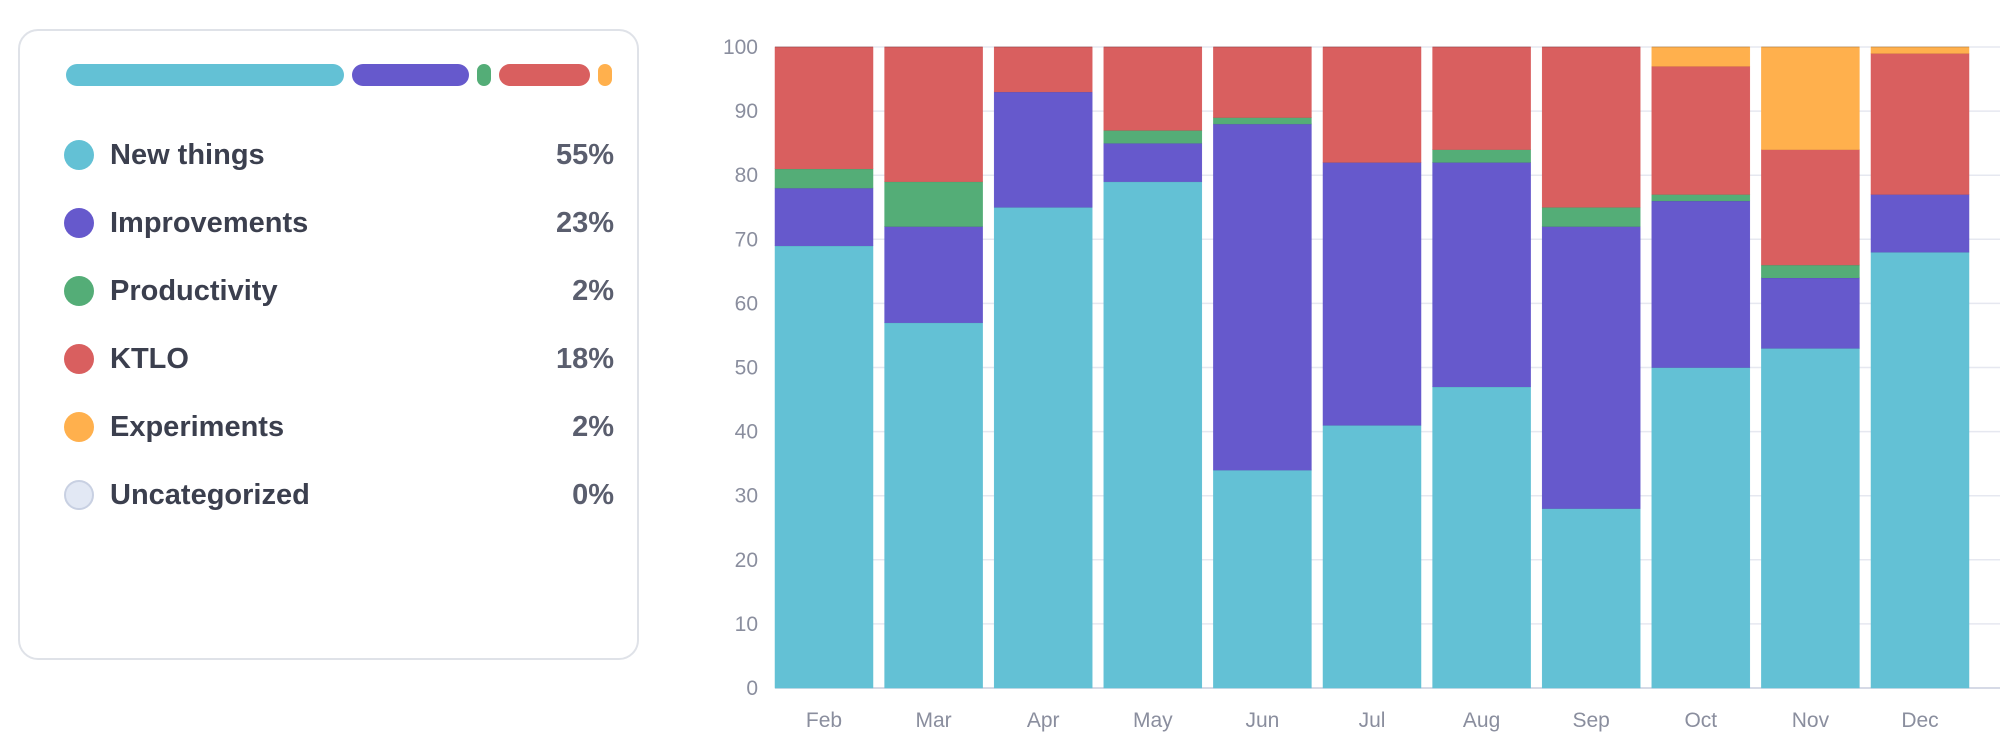 Image resolution: width=2000 pixels, height=754 pixels. Describe the element at coordinates (746, 432) in the screenshot. I see `y-tick-label: 40` at that location.